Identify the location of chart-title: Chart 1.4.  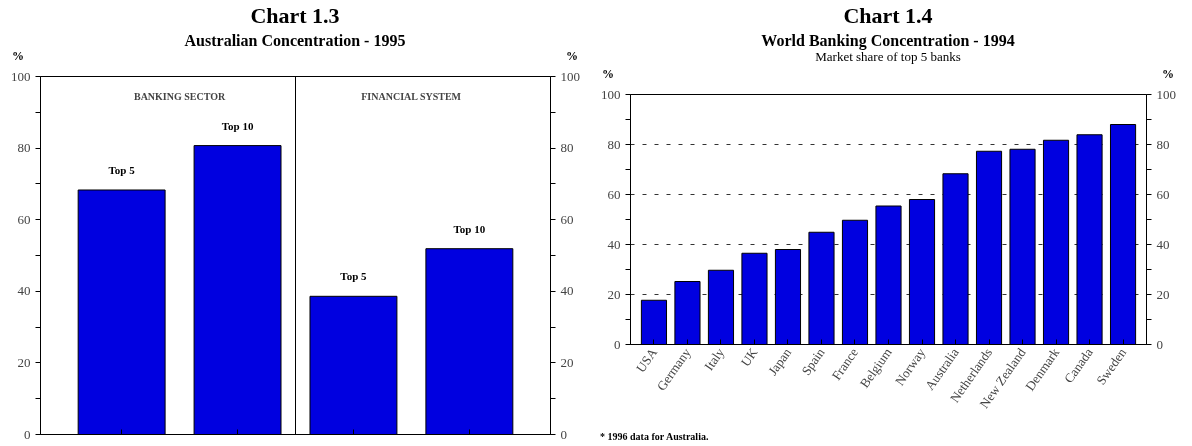
(888, 16).